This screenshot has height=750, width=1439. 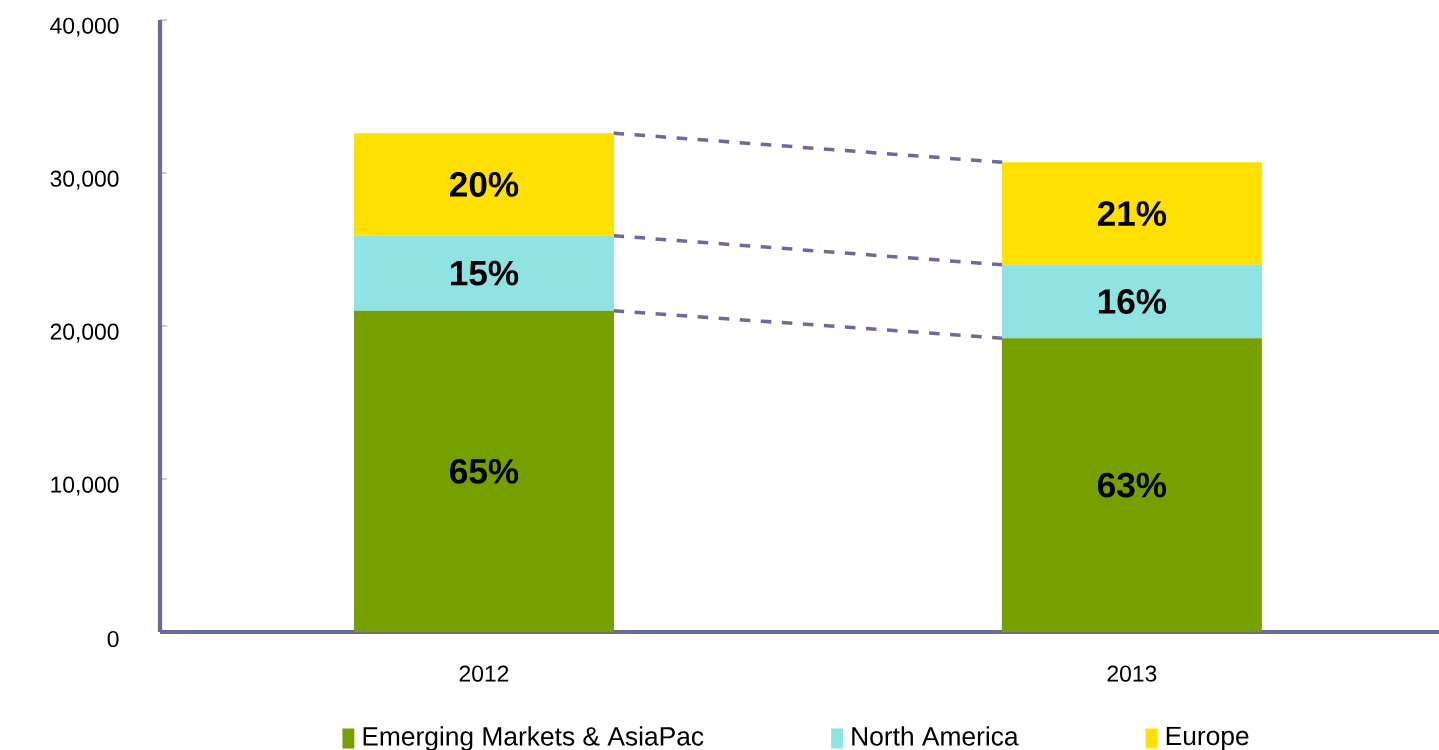 What do you see at coordinates (84, 27) in the screenshot?
I see `y-tick-label: 40,000` at bounding box center [84, 27].